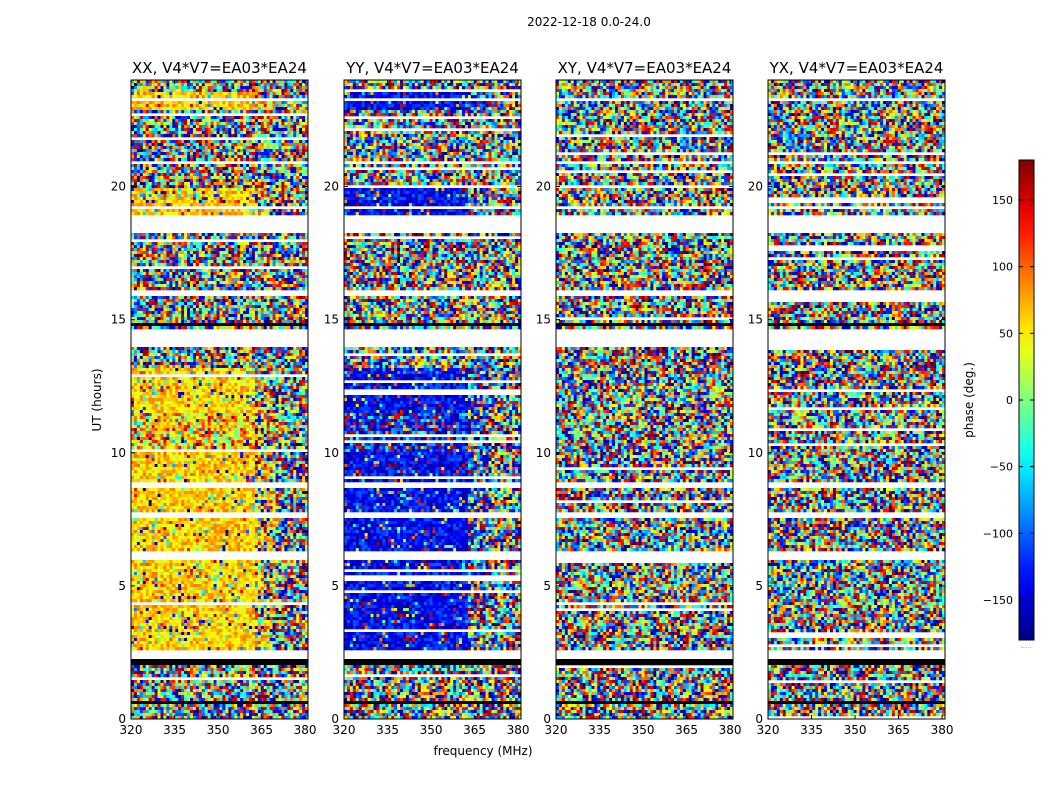  What do you see at coordinates (969, 400) in the screenshot?
I see `colorbar-label: phase (deg.)` at bounding box center [969, 400].